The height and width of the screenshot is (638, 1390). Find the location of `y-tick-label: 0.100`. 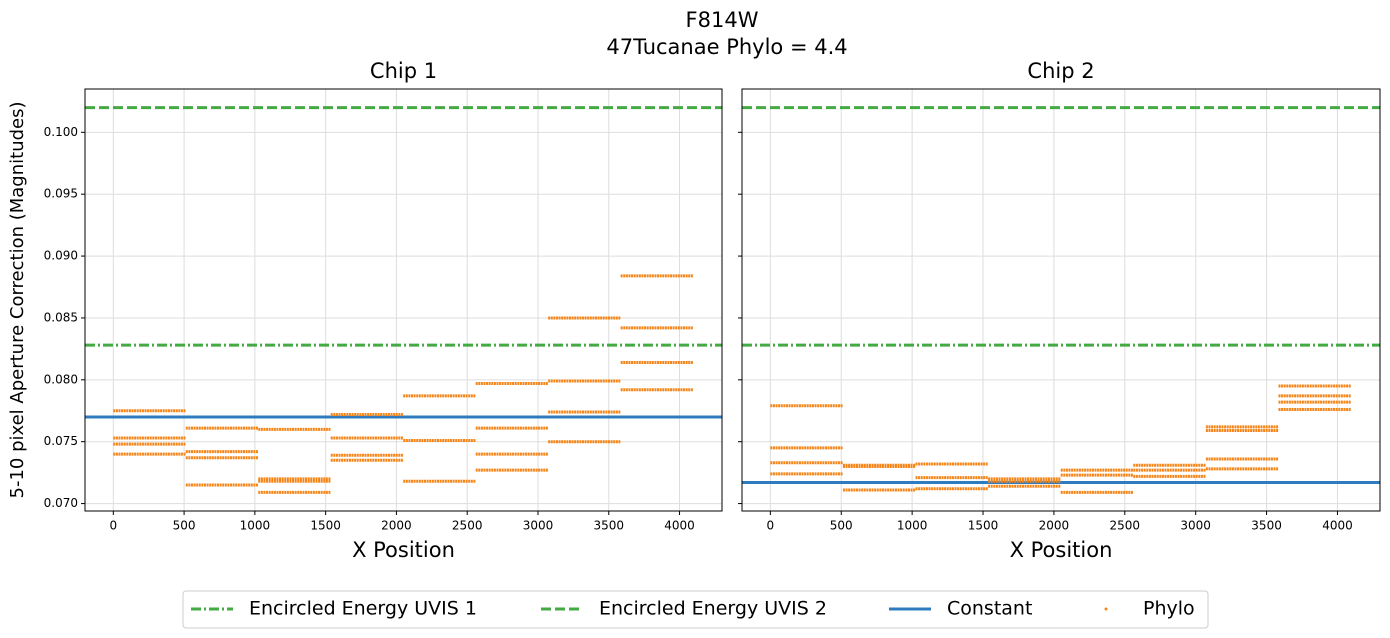

y-tick-label: 0.100 is located at coordinates (61, 132).